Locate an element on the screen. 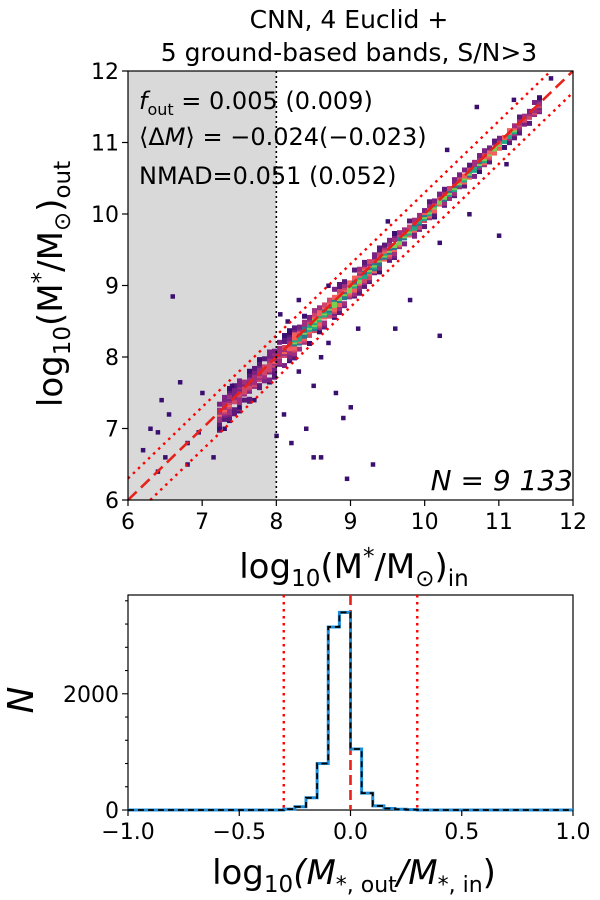  y-tick-label: 9 is located at coordinates (112, 287).